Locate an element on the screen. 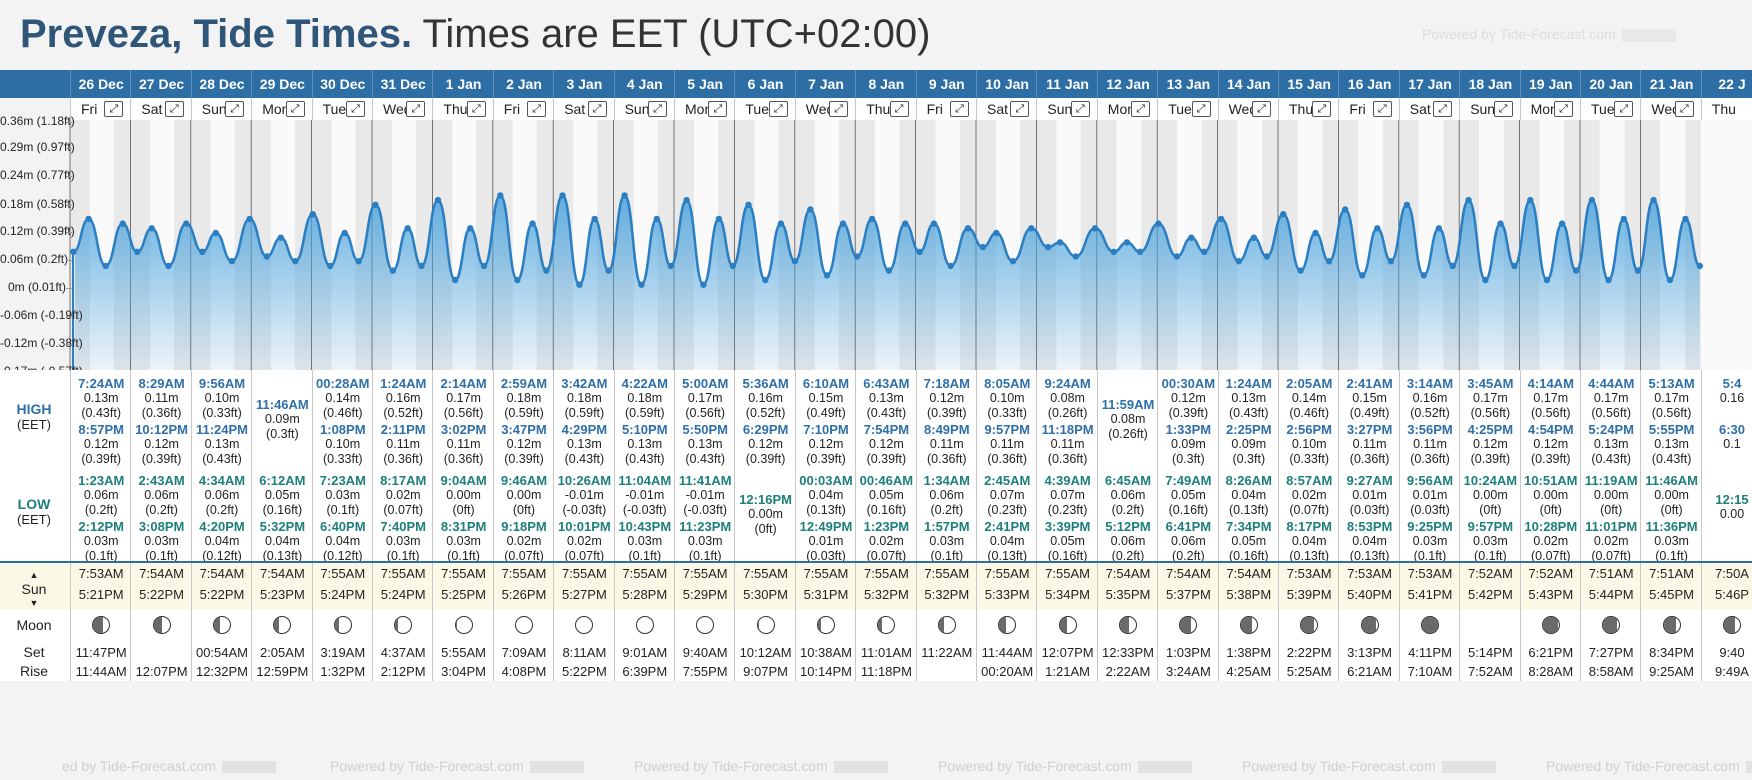 The height and width of the screenshot is (780, 1752). moon-set-rise-cell: 4:11PM 7:10AM is located at coordinates (1429, 661).